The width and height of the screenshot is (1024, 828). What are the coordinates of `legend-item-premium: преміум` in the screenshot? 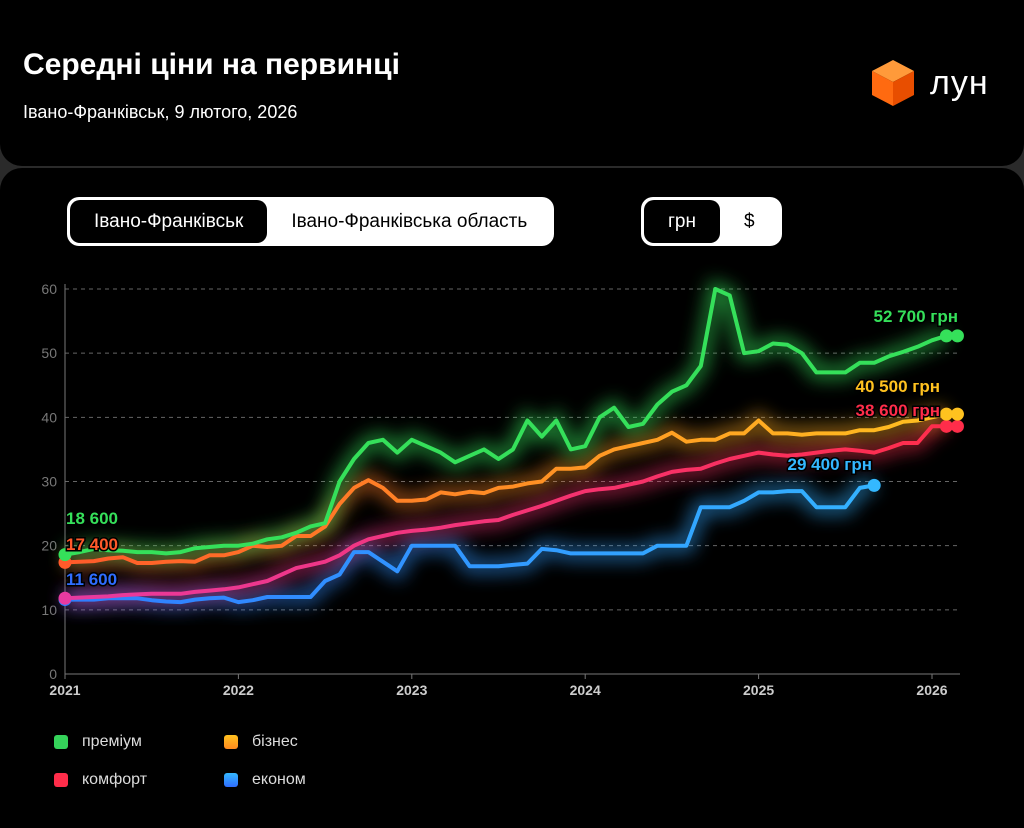 It's located at (139, 742).